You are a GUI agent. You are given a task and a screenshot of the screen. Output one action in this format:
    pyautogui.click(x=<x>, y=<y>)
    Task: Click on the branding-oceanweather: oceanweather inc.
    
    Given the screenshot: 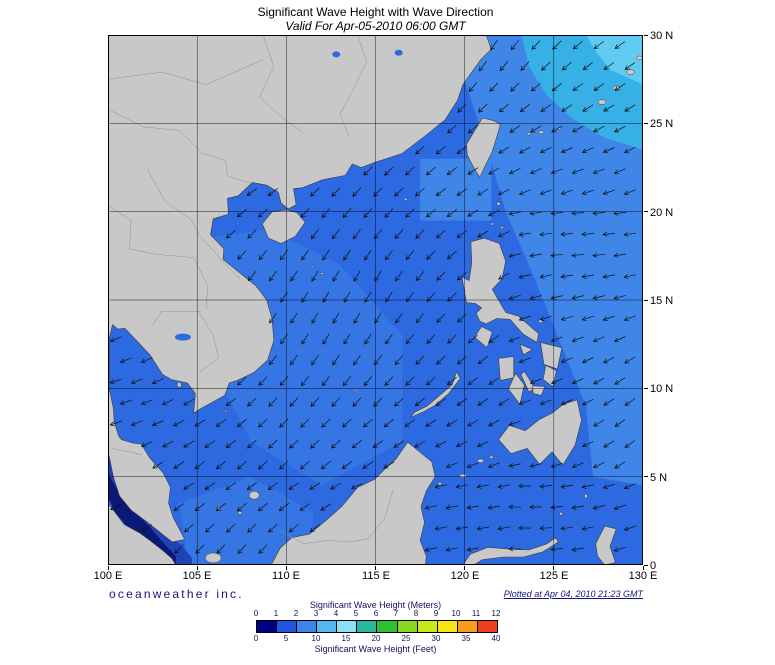 What is the action you would take?
    pyautogui.click(x=176, y=594)
    